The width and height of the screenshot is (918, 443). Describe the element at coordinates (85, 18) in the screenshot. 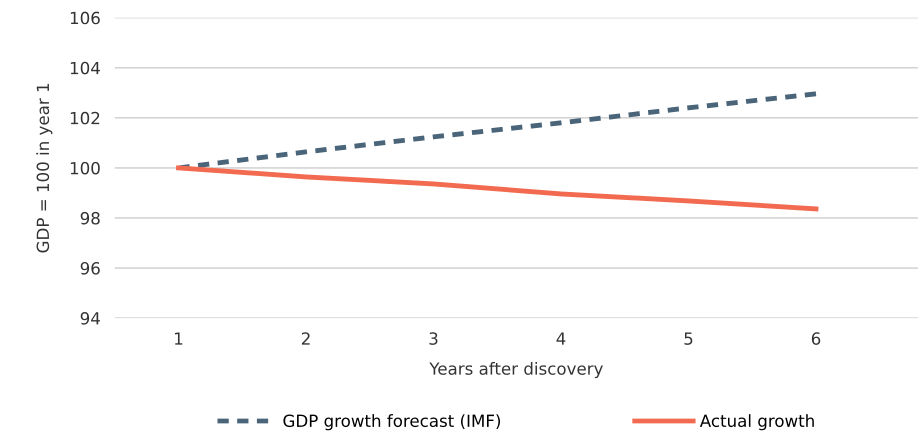

I see `y-tick-label: 106` at that location.